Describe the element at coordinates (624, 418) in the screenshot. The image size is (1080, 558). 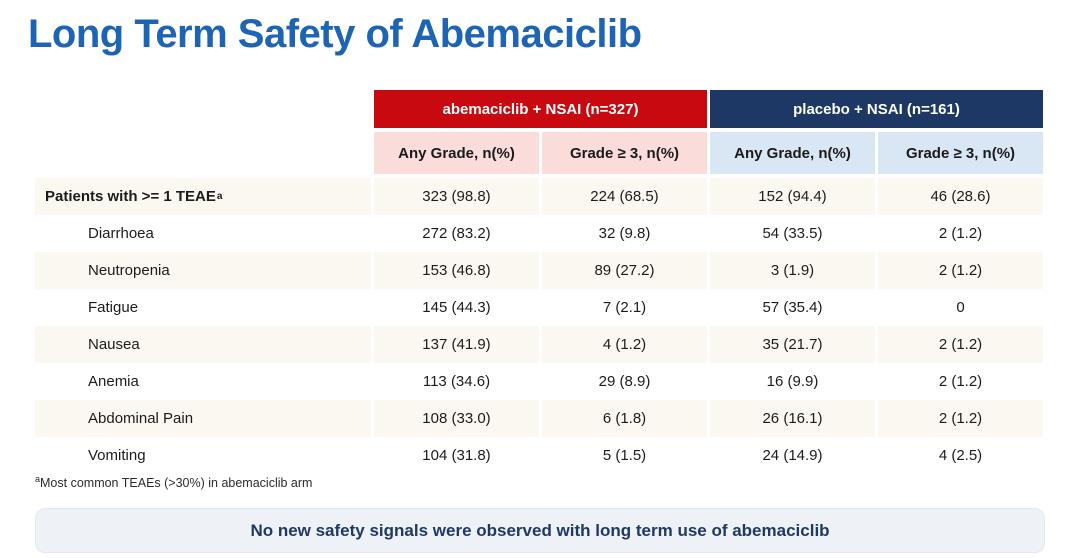
I see `table-cell: 6 (1.8)` at that location.